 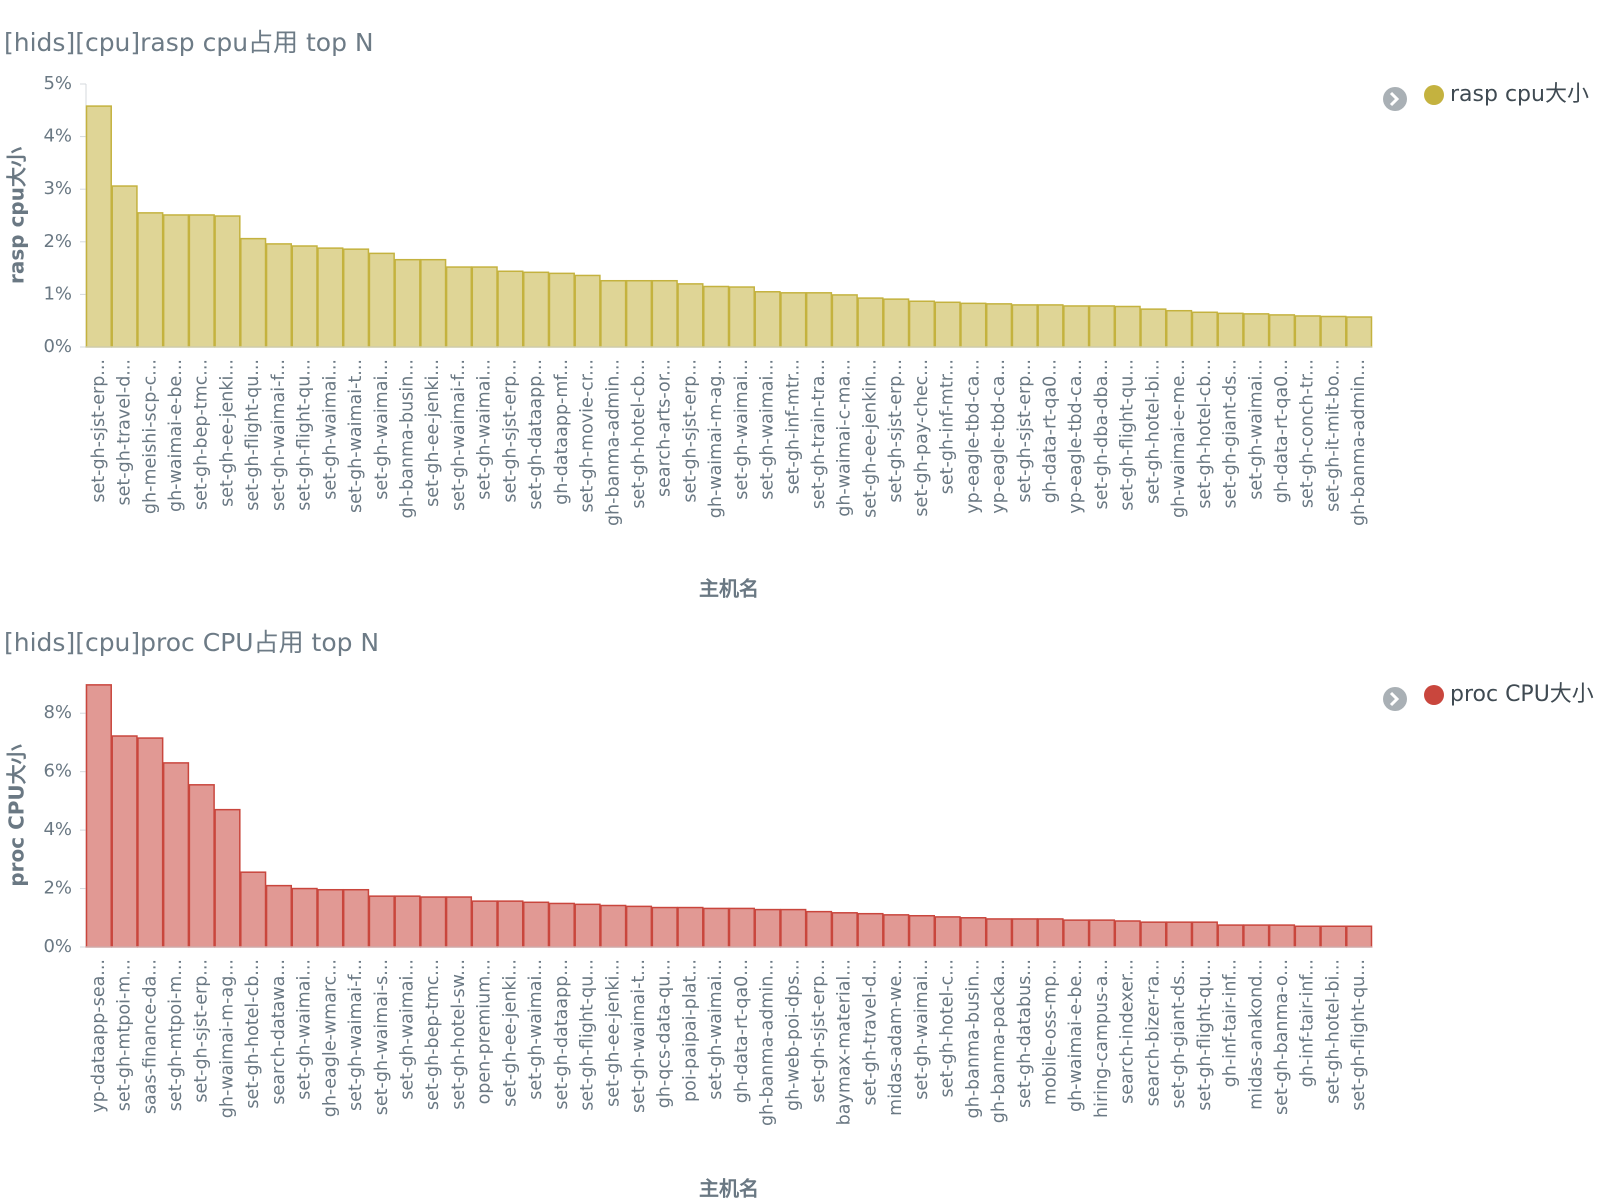 What do you see at coordinates (57, 83) in the screenshot?
I see `y-tick-label: 5%` at bounding box center [57, 83].